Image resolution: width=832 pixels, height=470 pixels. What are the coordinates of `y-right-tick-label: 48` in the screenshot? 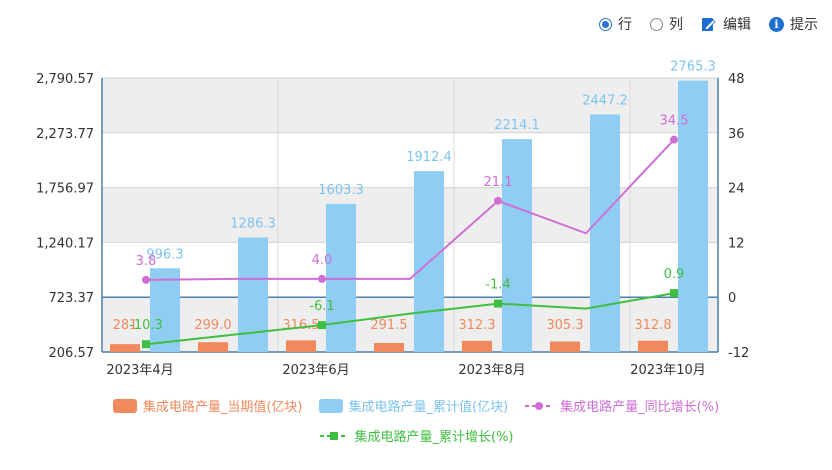 It's located at (736, 79).